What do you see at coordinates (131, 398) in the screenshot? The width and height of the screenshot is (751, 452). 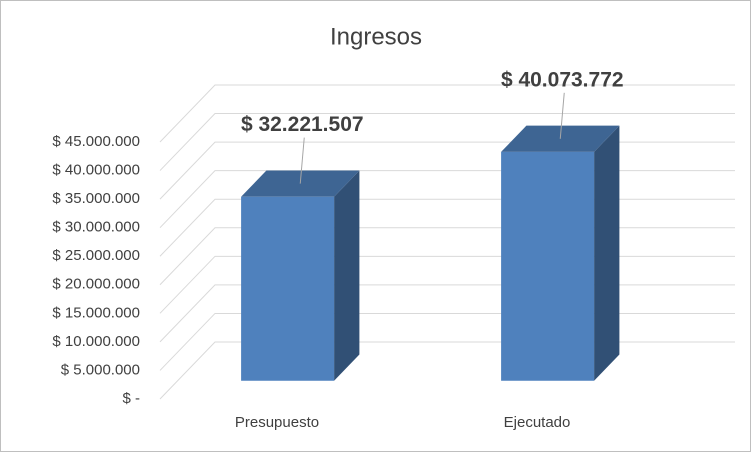 I see `y-tick-label: $ -` at bounding box center [131, 398].